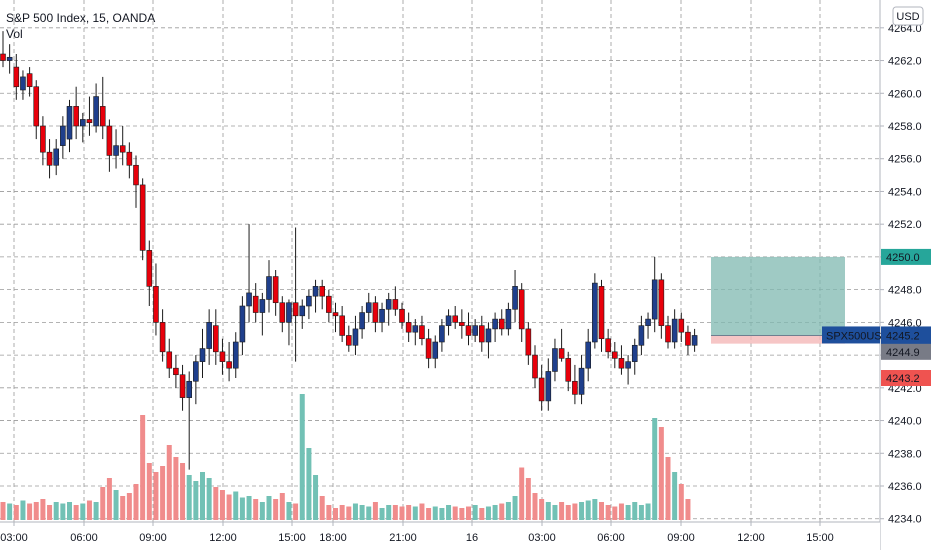 Image resolution: width=932 pixels, height=550 pixels. What do you see at coordinates (903, 353) in the screenshot?
I see `entry-price-tag-text: 4244.9` at bounding box center [903, 353].